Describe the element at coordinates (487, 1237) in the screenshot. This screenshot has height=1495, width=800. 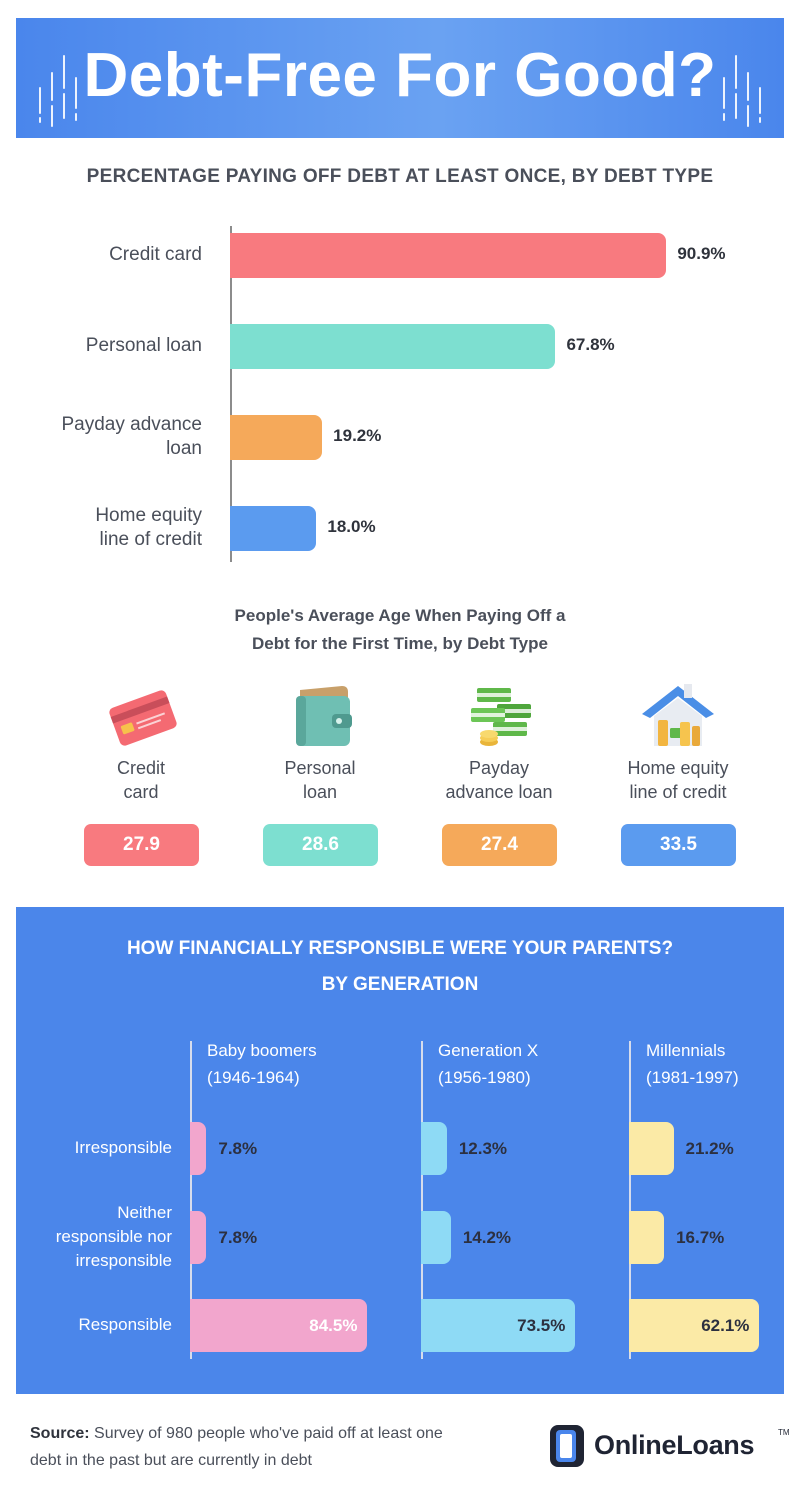
I see `generation-data-label: 14.2%` at that location.